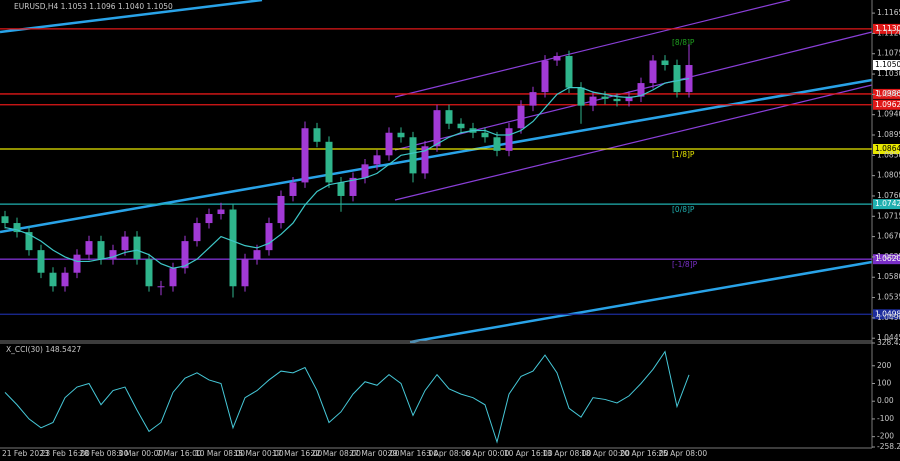 This screenshot has width=900, height=461. I want to click on x-tick-label: 20 Apr 16:00, so click(644, 453).